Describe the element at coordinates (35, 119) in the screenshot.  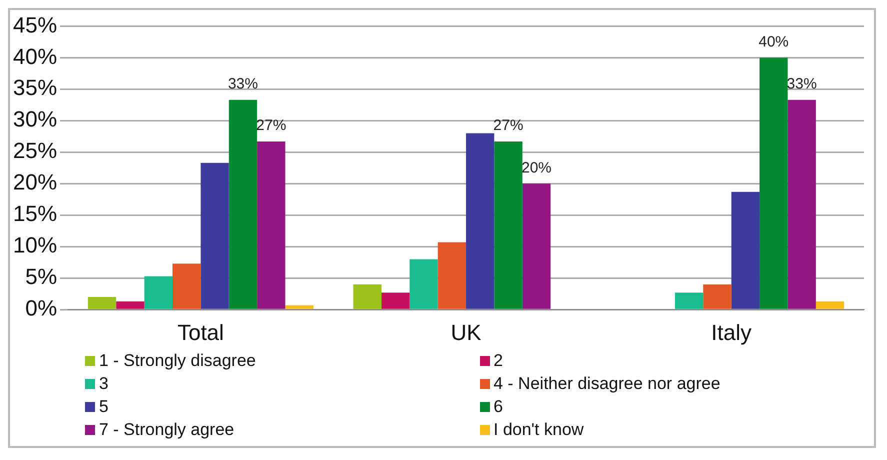
I see `y-tick-label: 30%` at that location.